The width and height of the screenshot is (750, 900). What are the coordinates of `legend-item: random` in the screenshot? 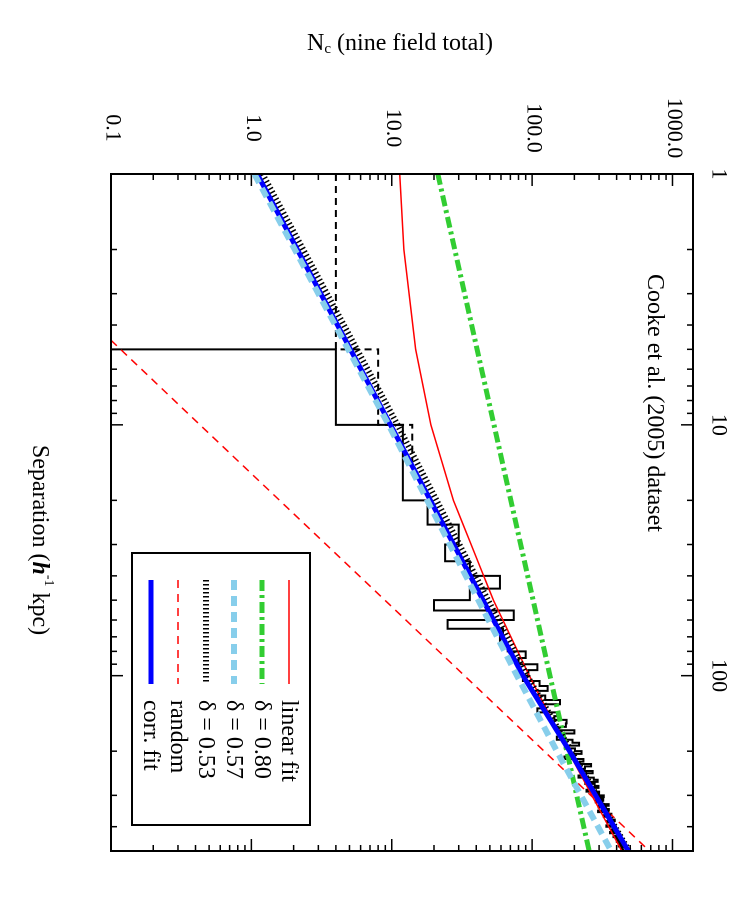 It's located at (178, 677).